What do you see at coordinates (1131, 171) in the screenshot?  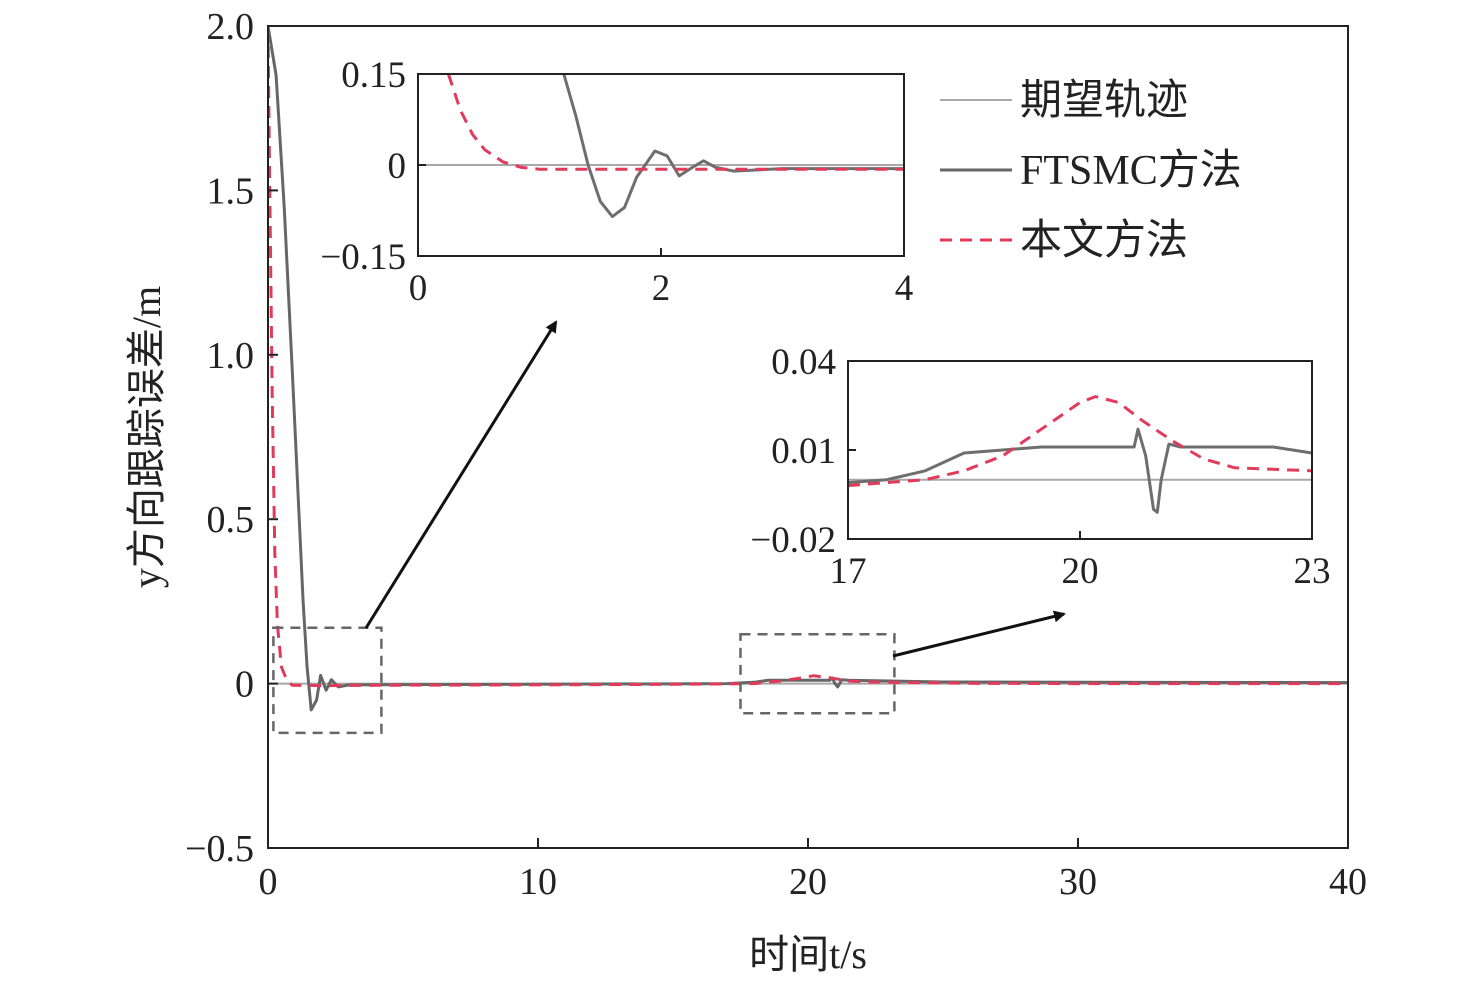 I see `legend-label: FTSMC方法` at bounding box center [1131, 171].